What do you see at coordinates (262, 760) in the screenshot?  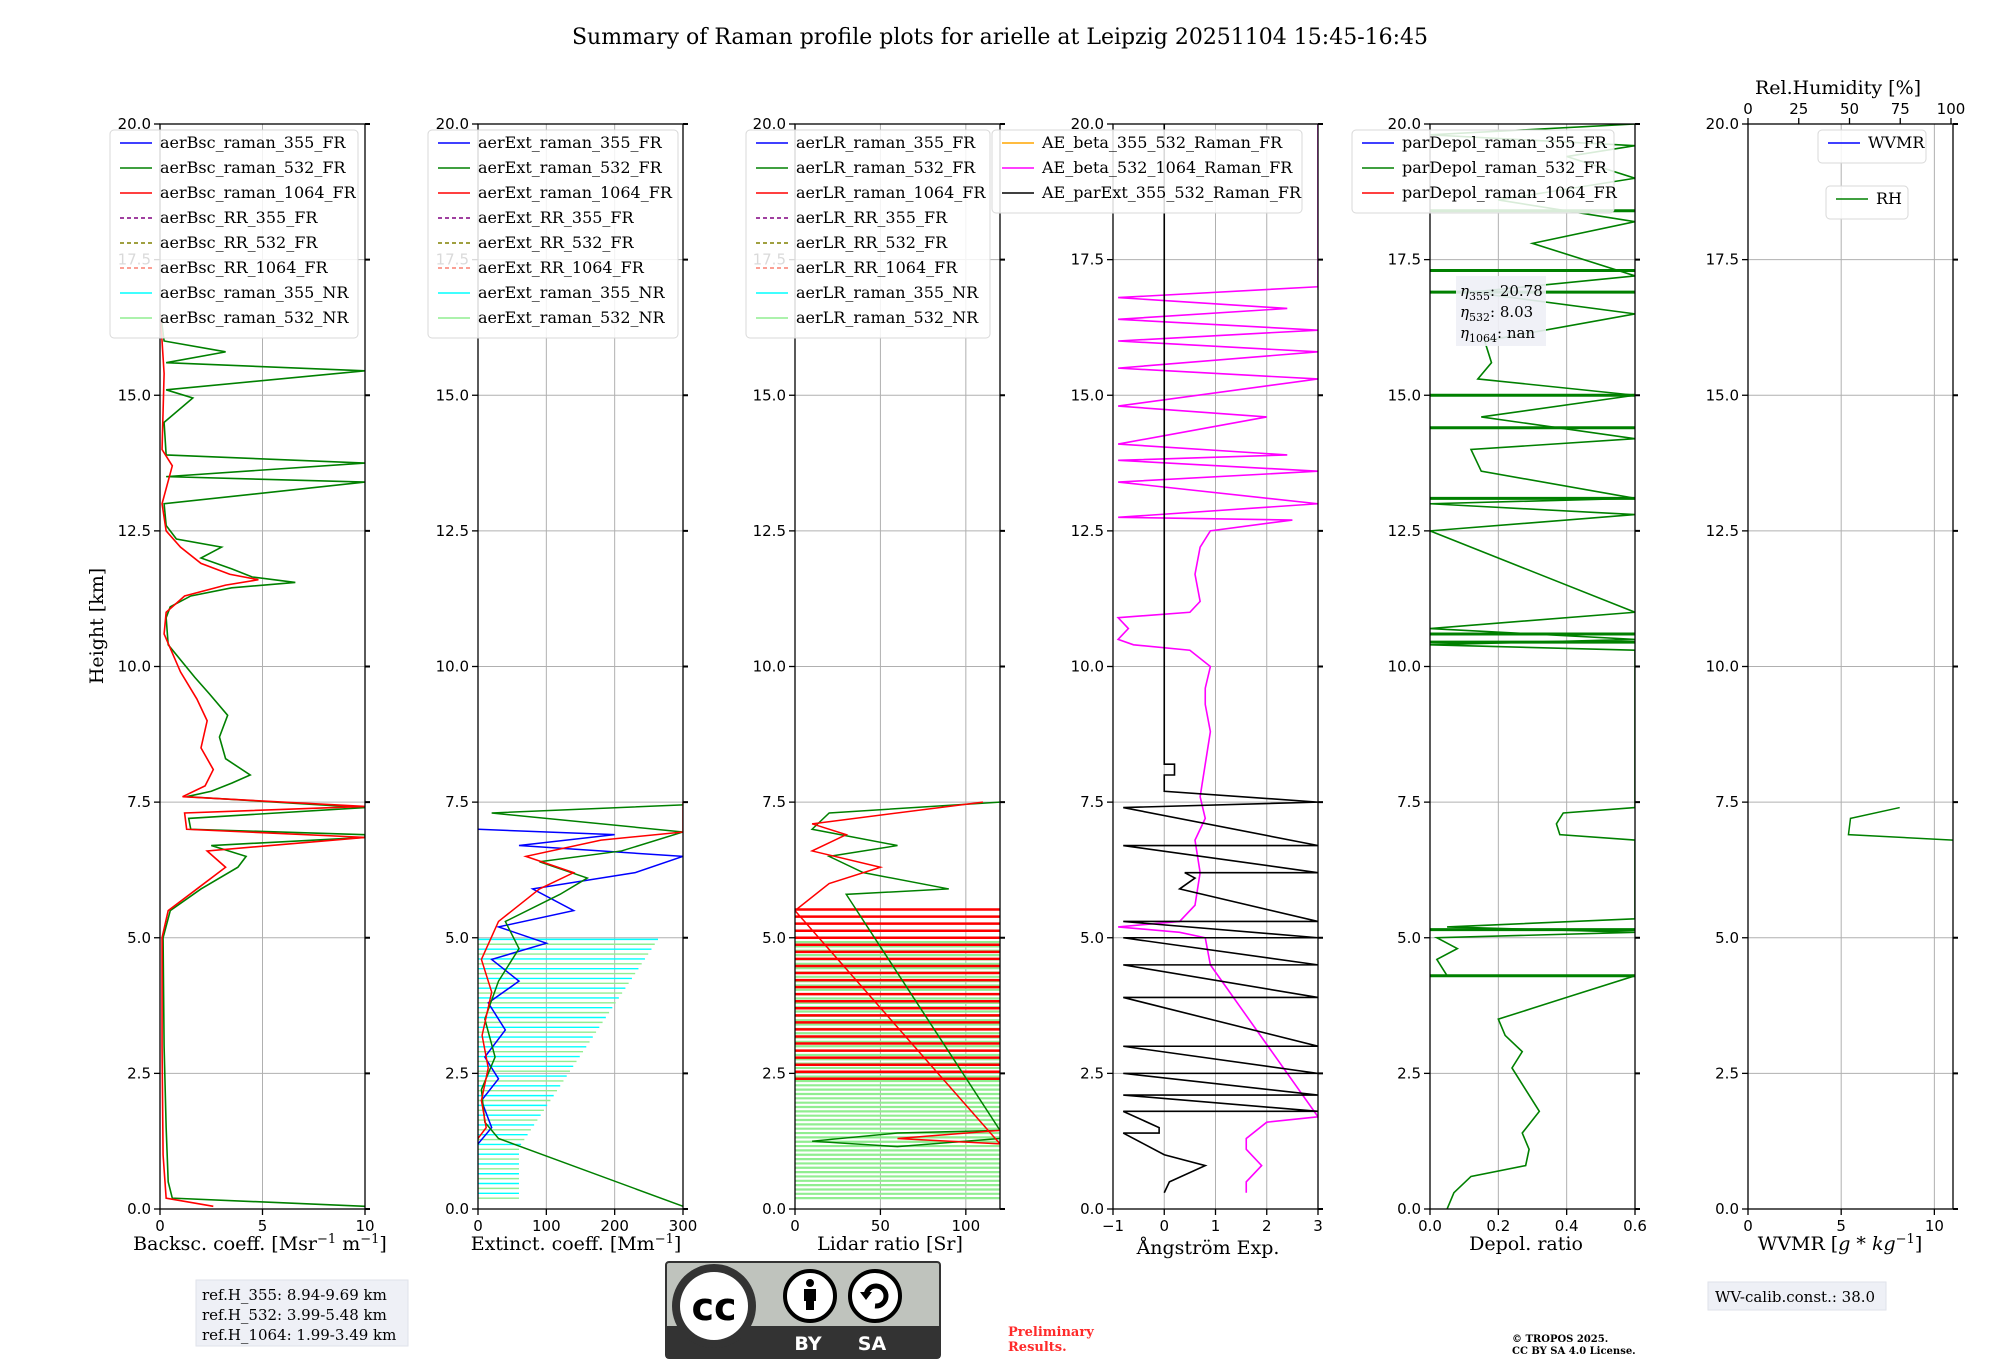 I see `series-aerBsc_raman_1064_FR` at bounding box center [262, 760].